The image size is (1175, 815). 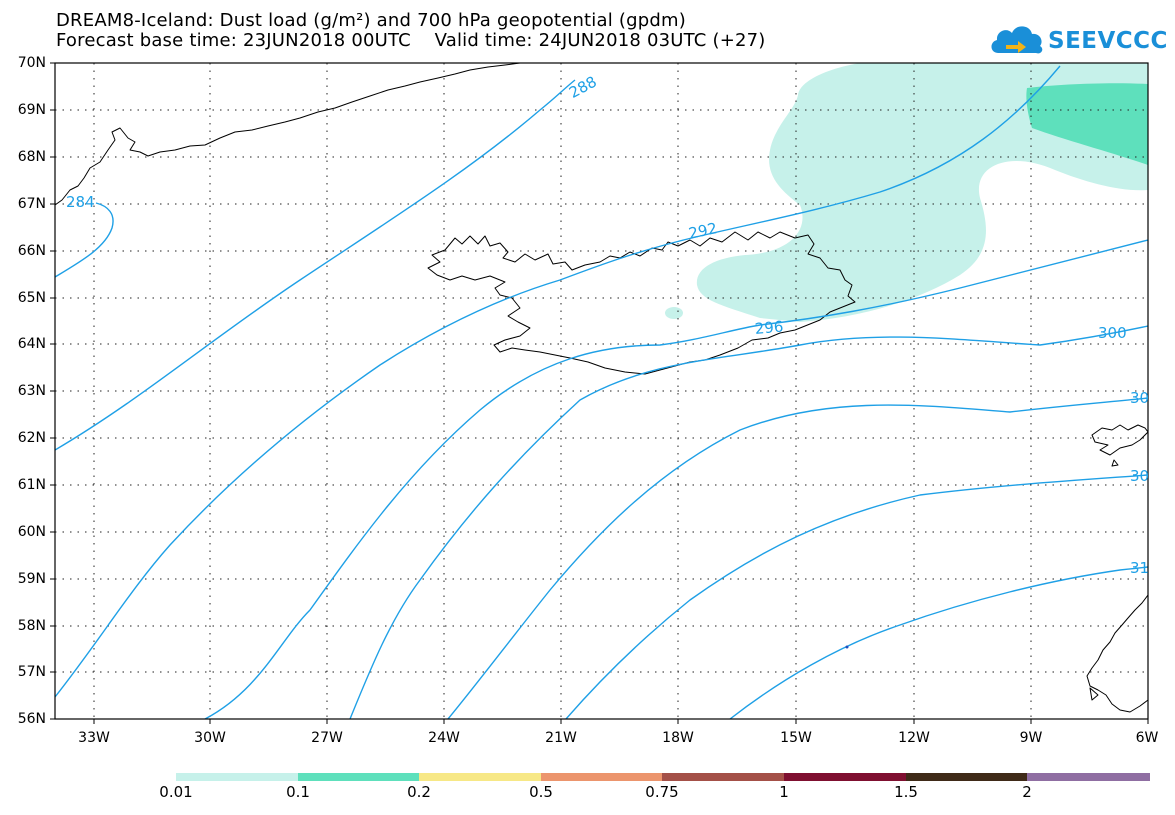 I want to click on lat-label: 64N, so click(x=31, y=344).